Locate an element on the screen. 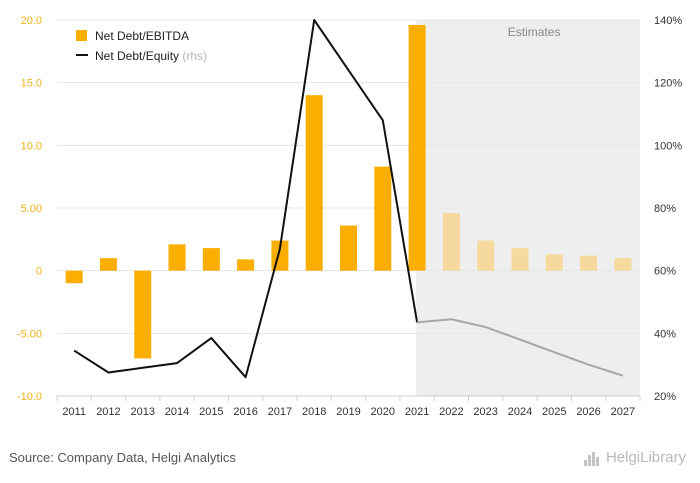 Image resolution: width=700 pixels, height=483 pixels. left-axis: 20.0 15.0 10.0 5.00 0 -5.00 -10.0 is located at coordinates (29, 209).